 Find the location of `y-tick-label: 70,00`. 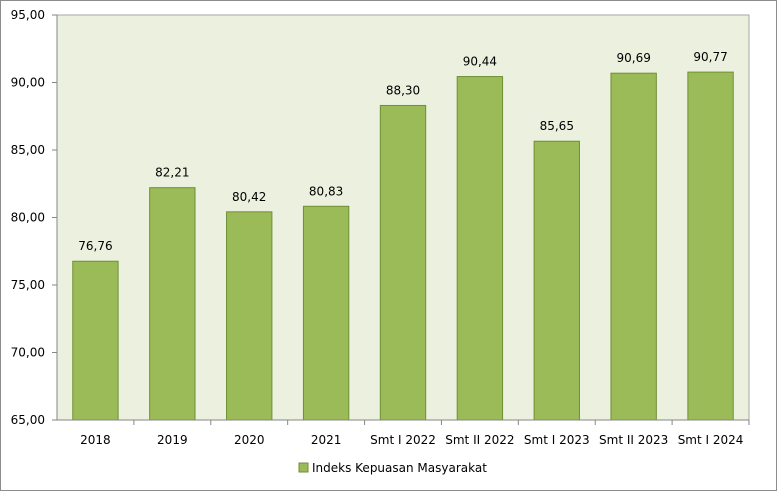

y-tick-label: 70,00 is located at coordinates (28, 353).